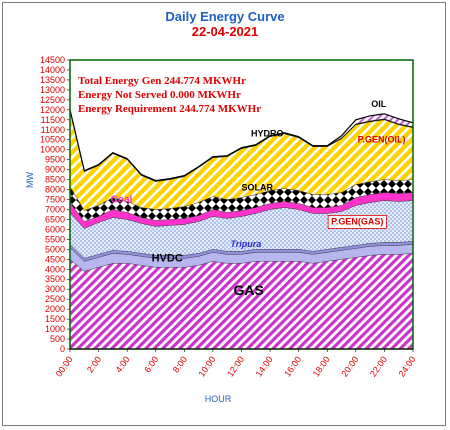 The image size is (450, 430). What do you see at coordinates (30, 180) in the screenshot?
I see `y-axis-label: MW` at bounding box center [30, 180].